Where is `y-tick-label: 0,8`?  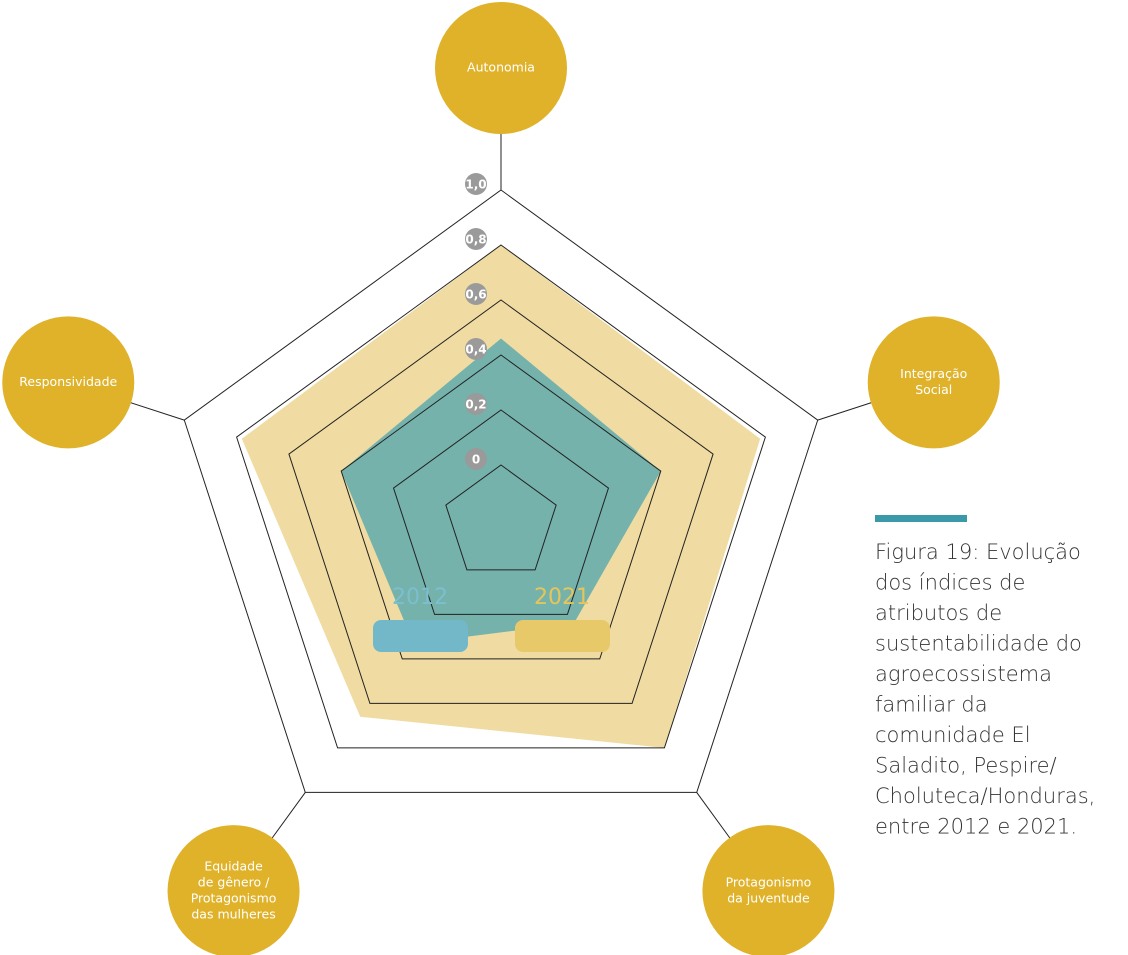
y-tick-label: 0,8 is located at coordinates (475, 240).